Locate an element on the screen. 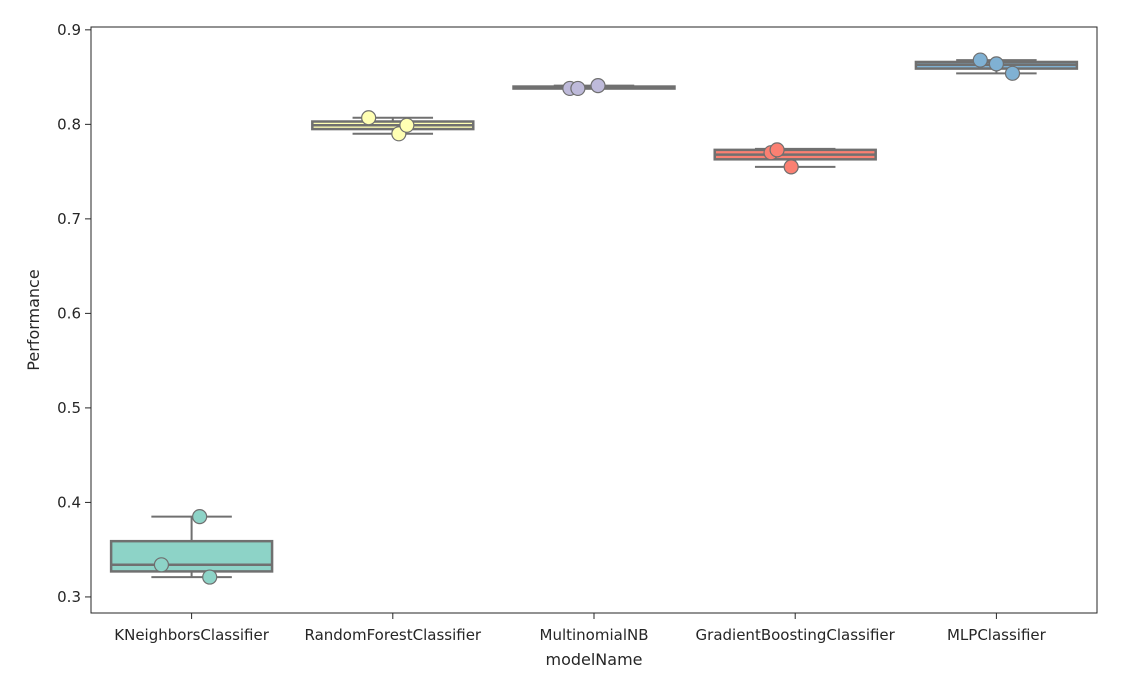  y-tick-label: 0.8 is located at coordinates (69, 124).